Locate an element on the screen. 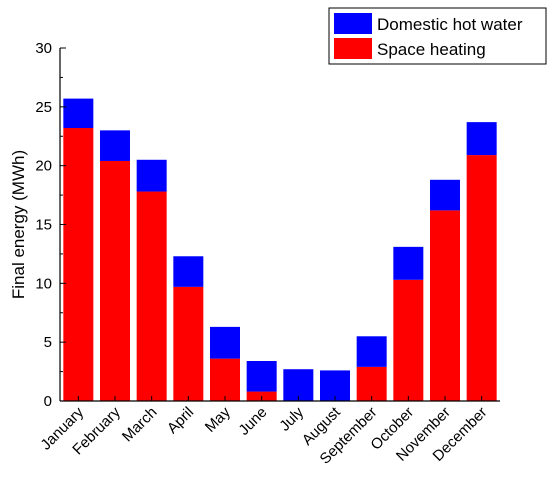  y-tick-label: 0 is located at coordinates (48, 401).